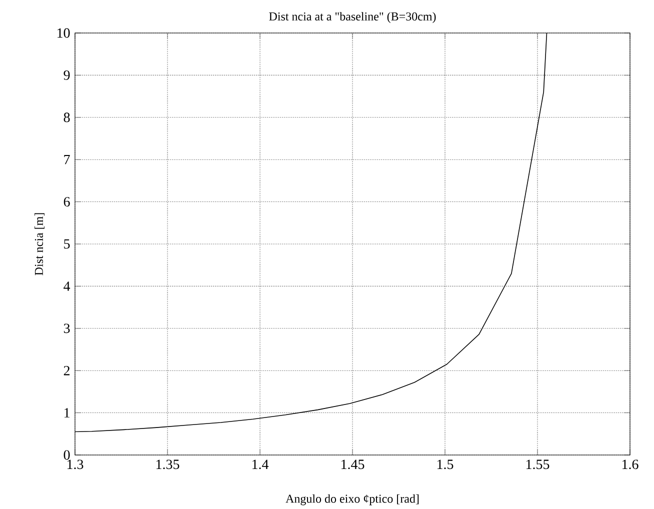 The width and height of the screenshot is (654, 509). What do you see at coordinates (75, 465) in the screenshot?
I see `x-tick-label: 1.3` at bounding box center [75, 465].